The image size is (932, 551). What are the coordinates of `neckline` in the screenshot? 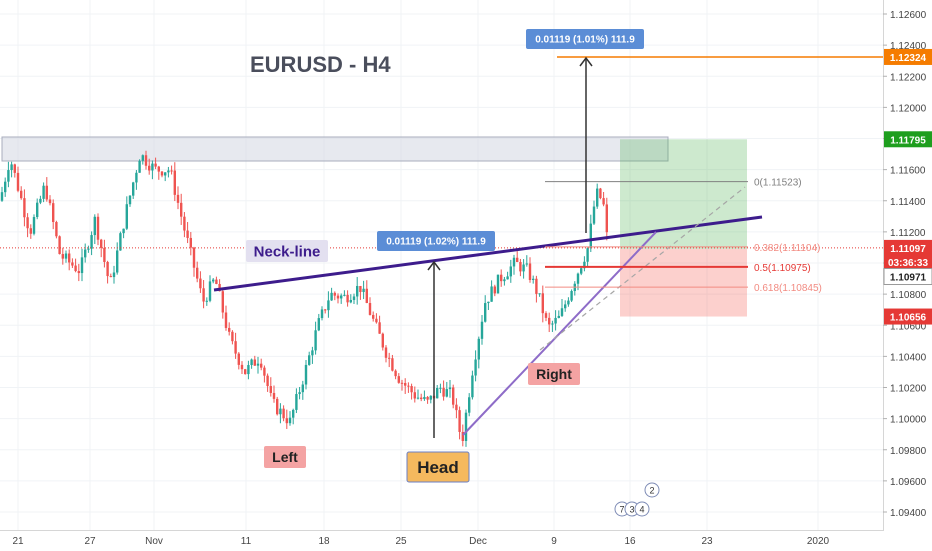 It's located at (488, 253).